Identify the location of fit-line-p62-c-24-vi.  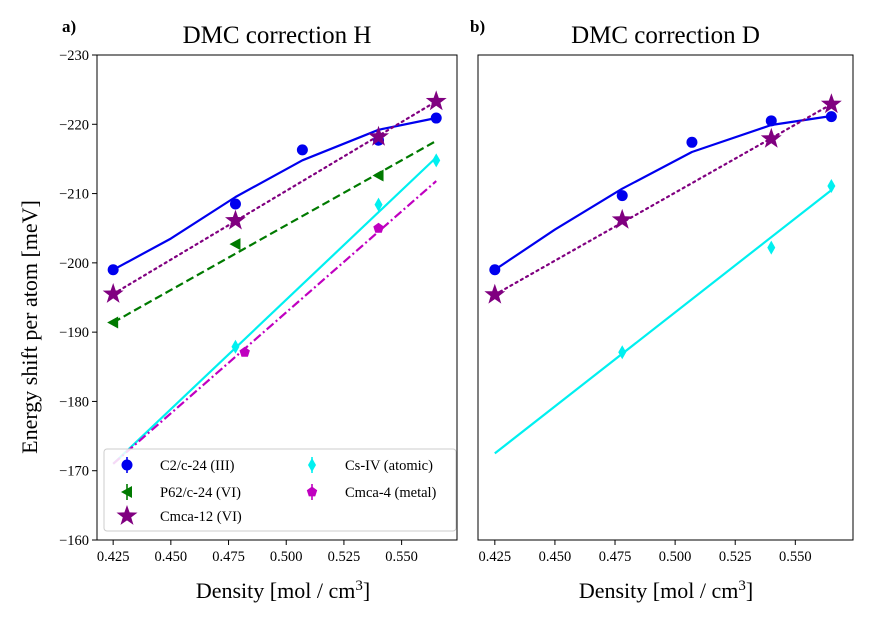
(274, 231).